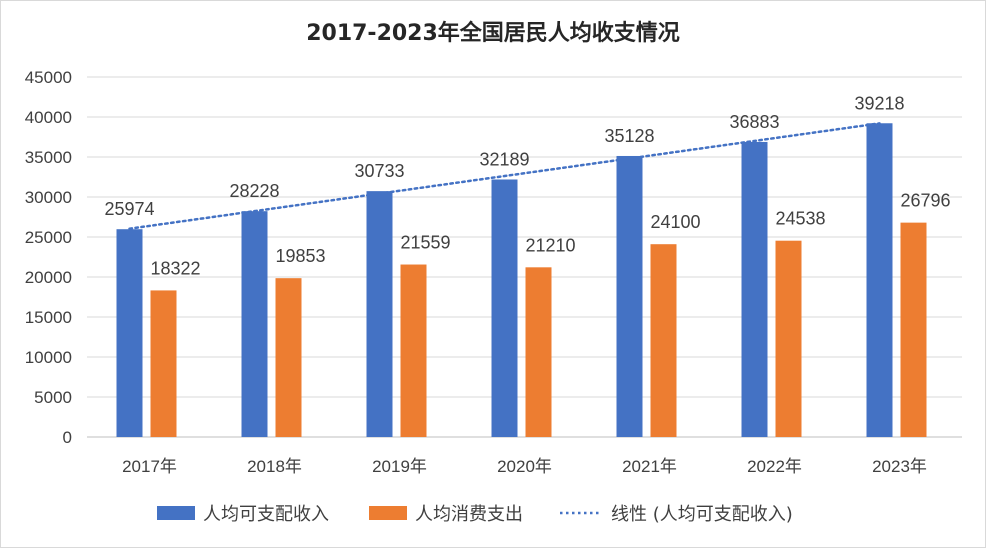 The width and height of the screenshot is (986, 548). What do you see at coordinates (48, 237) in the screenshot?
I see `y-tick-label: 25000` at bounding box center [48, 237].